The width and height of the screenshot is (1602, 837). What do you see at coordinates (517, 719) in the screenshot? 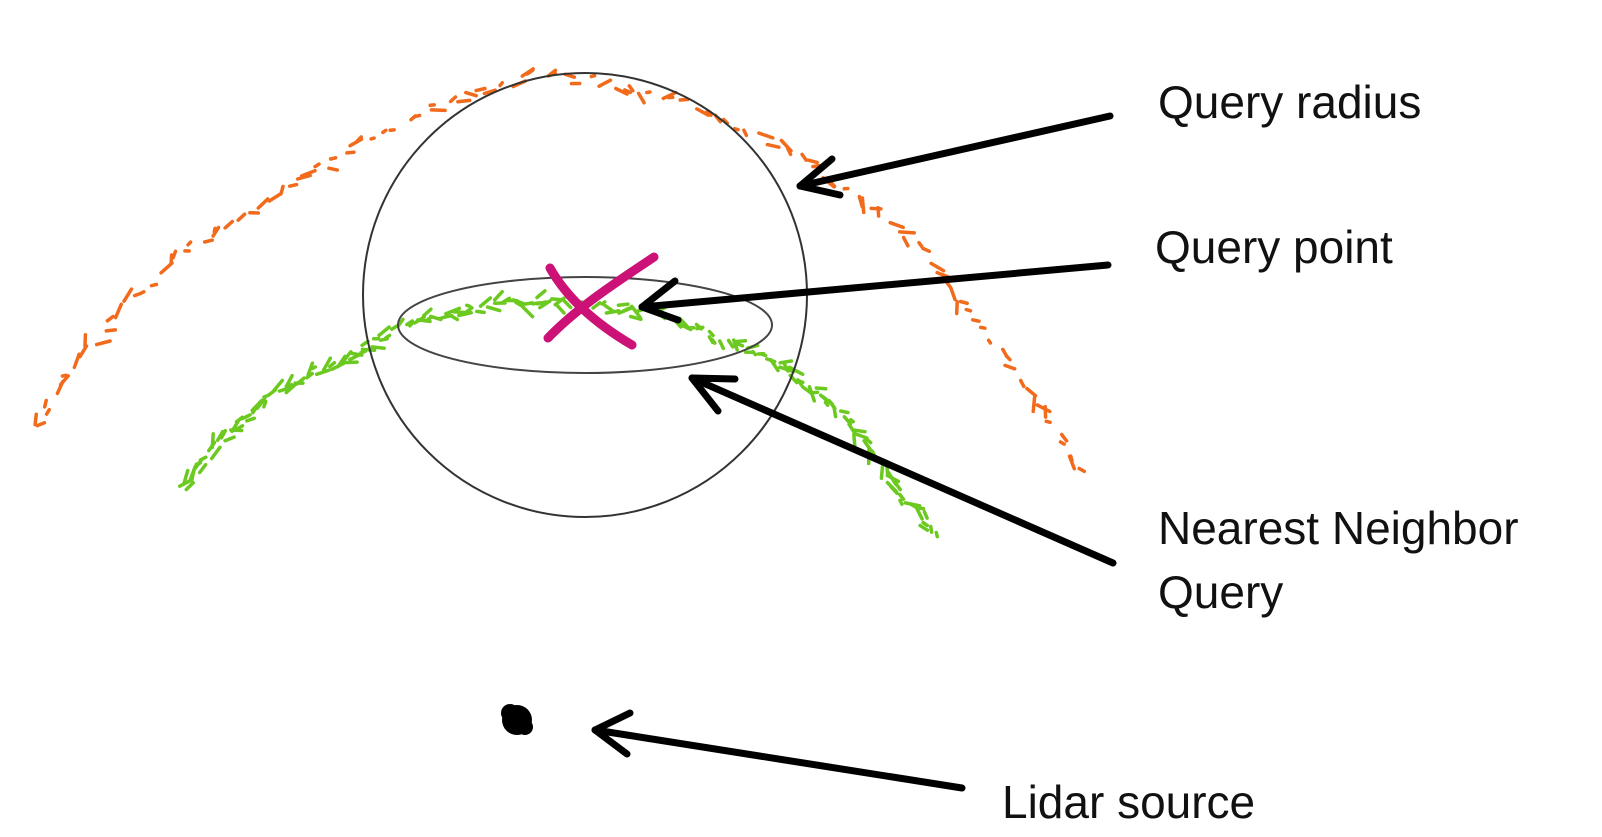
I see `lidar-source-dot-icon` at bounding box center [517, 719].